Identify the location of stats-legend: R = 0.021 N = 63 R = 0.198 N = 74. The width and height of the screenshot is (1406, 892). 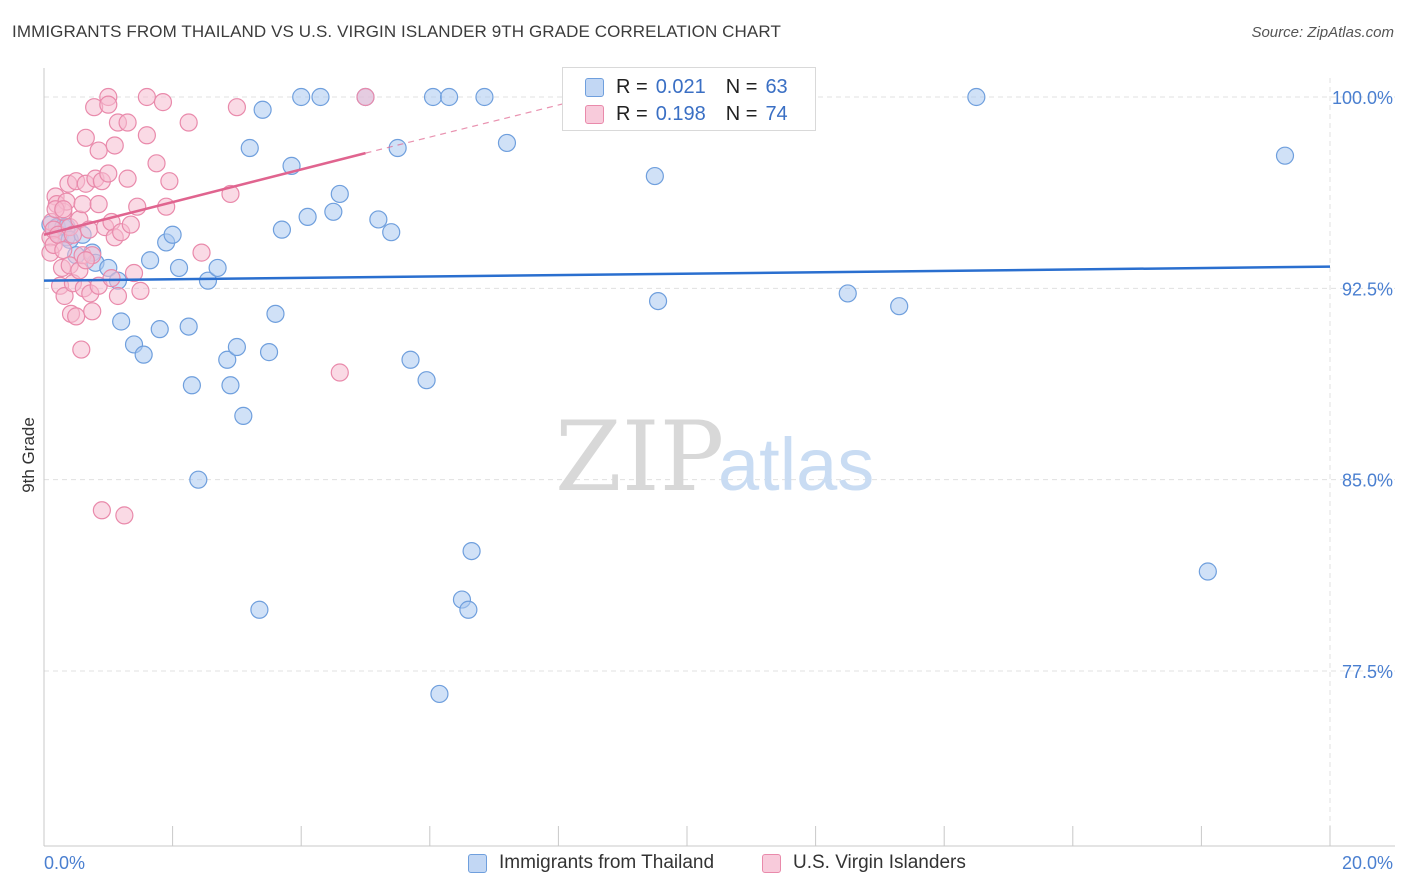
(689, 99).